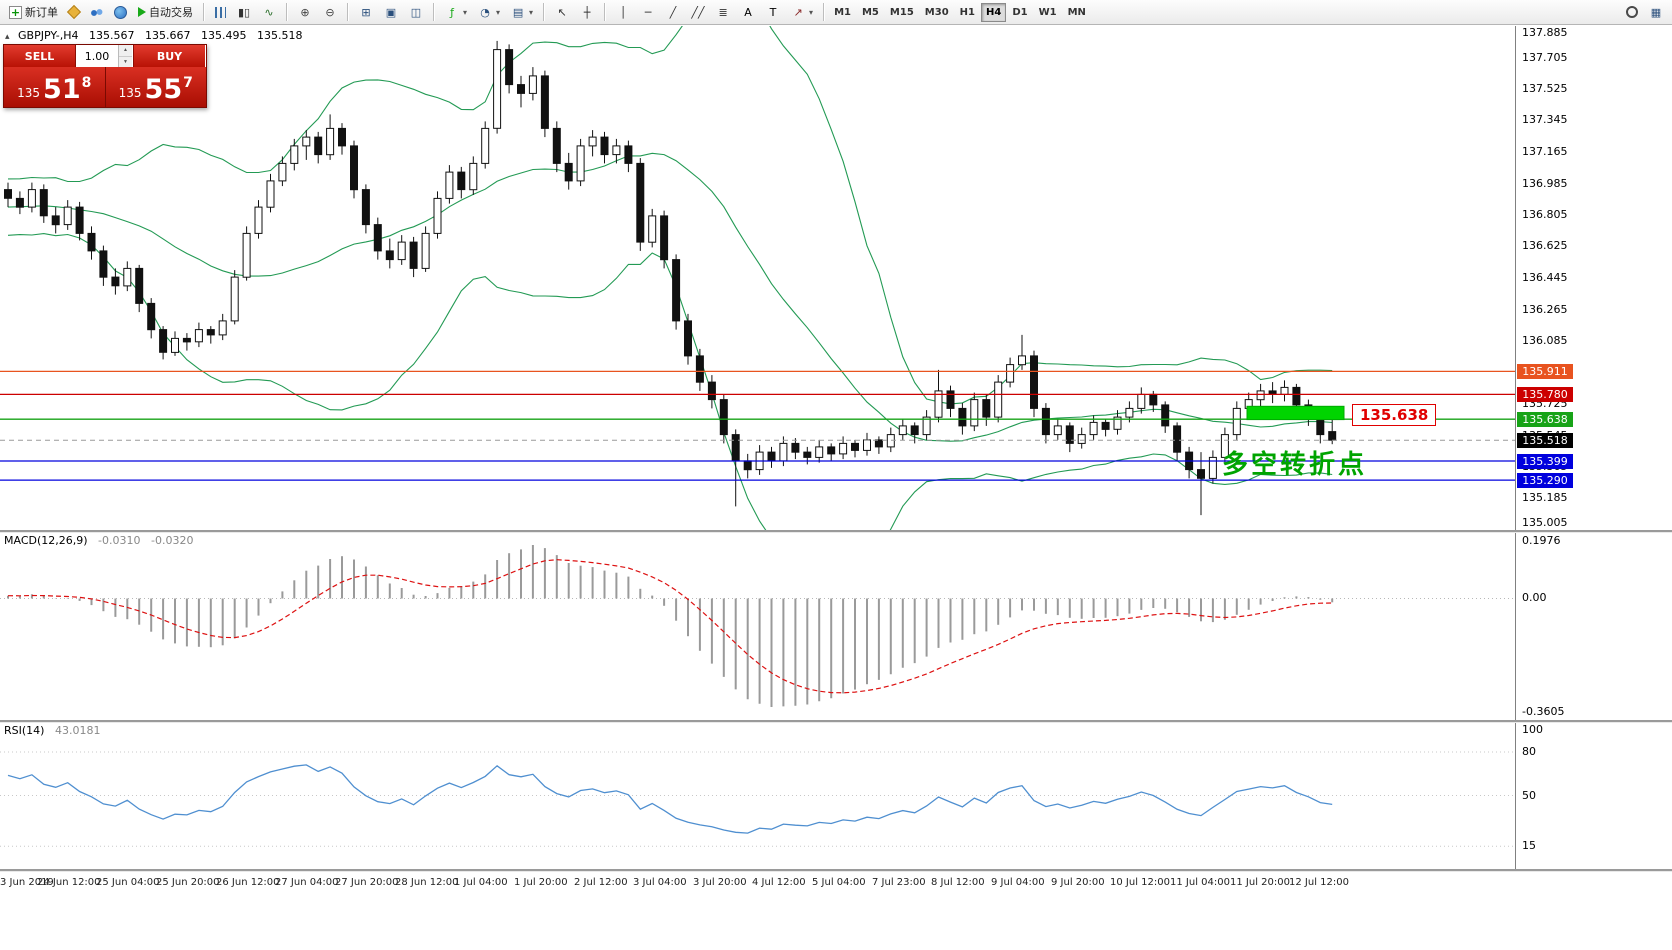 The image size is (1672, 950). I want to click on tile-windows-button: ⊞, so click(366, 12).